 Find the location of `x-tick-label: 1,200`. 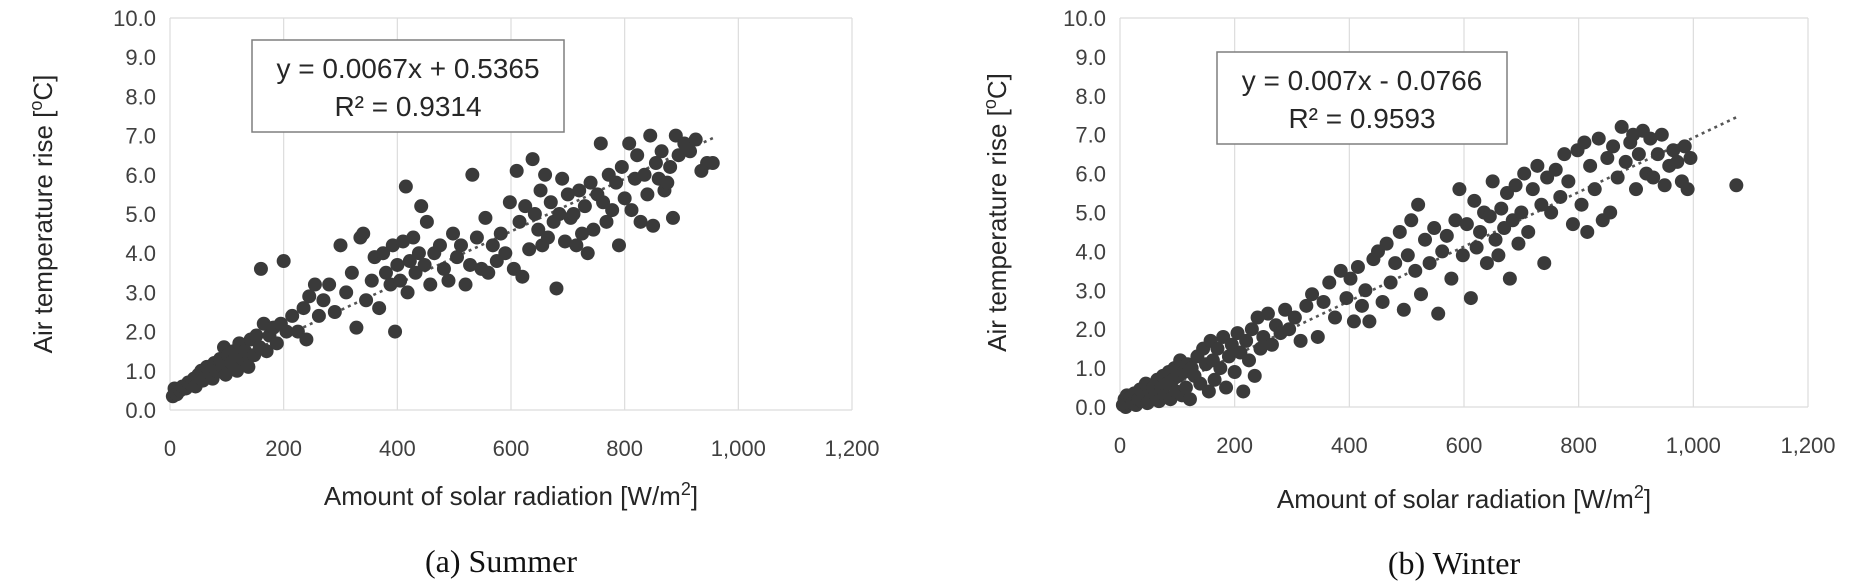

x-tick-label: 1,200 is located at coordinates (1807, 445).